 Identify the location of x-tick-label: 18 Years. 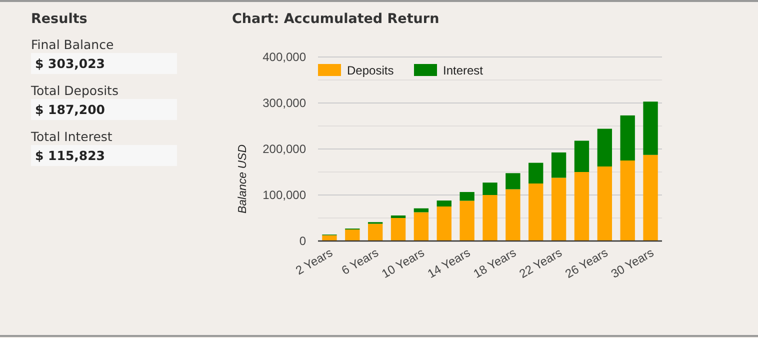
(494, 263).